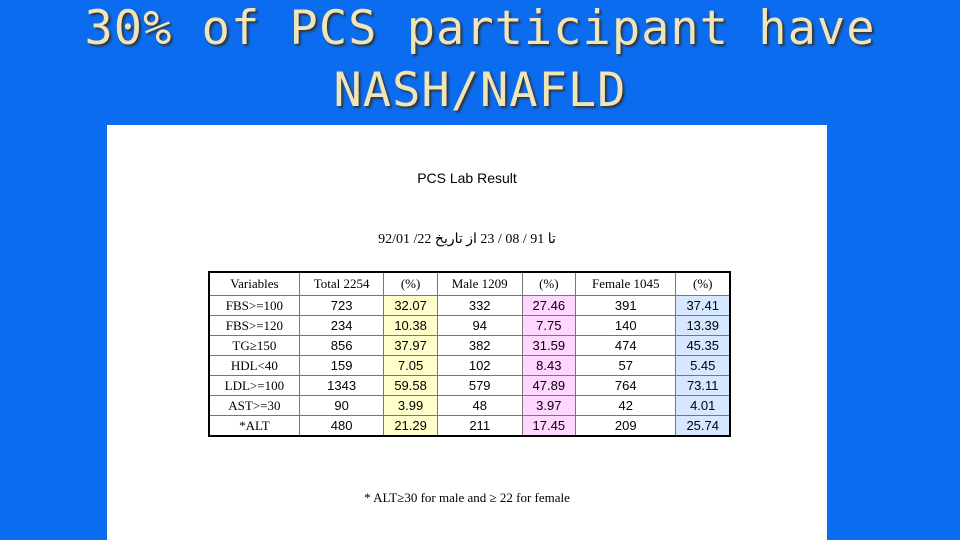 The width and height of the screenshot is (960, 540). What do you see at coordinates (548, 426) in the screenshot?
I see `table-cell: 17.45` at bounding box center [548, 426].